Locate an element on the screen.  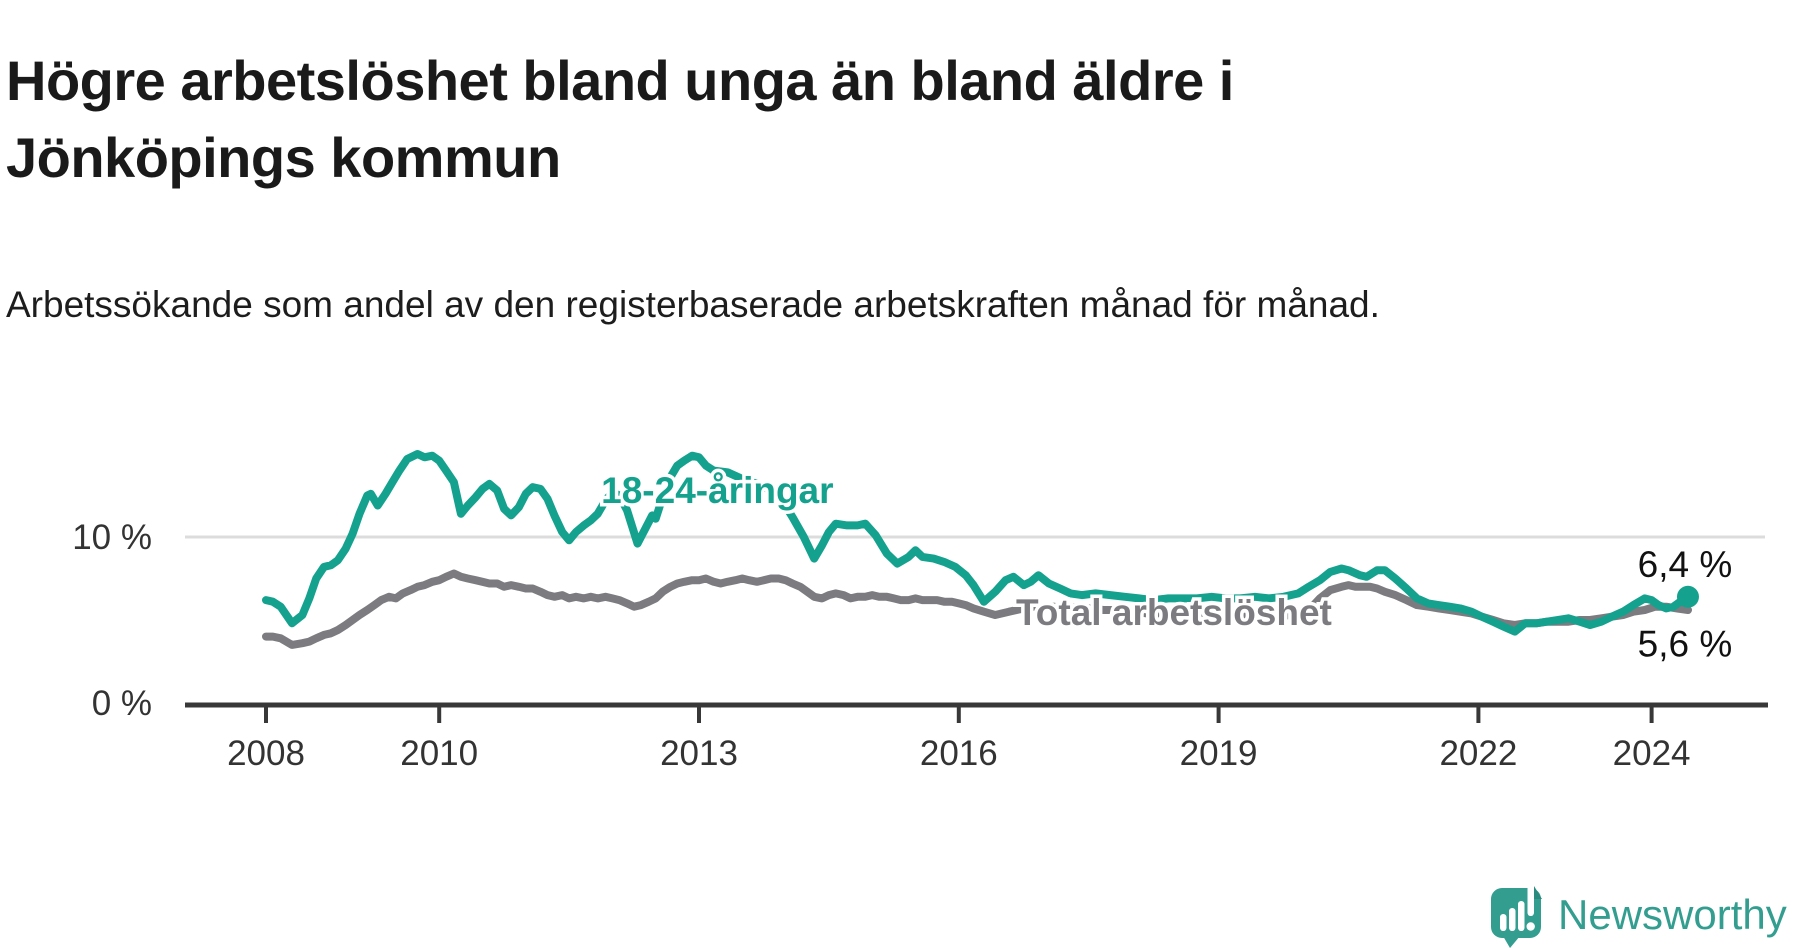
series-label: 18-24-åringar is located at coordinates (717, 490).